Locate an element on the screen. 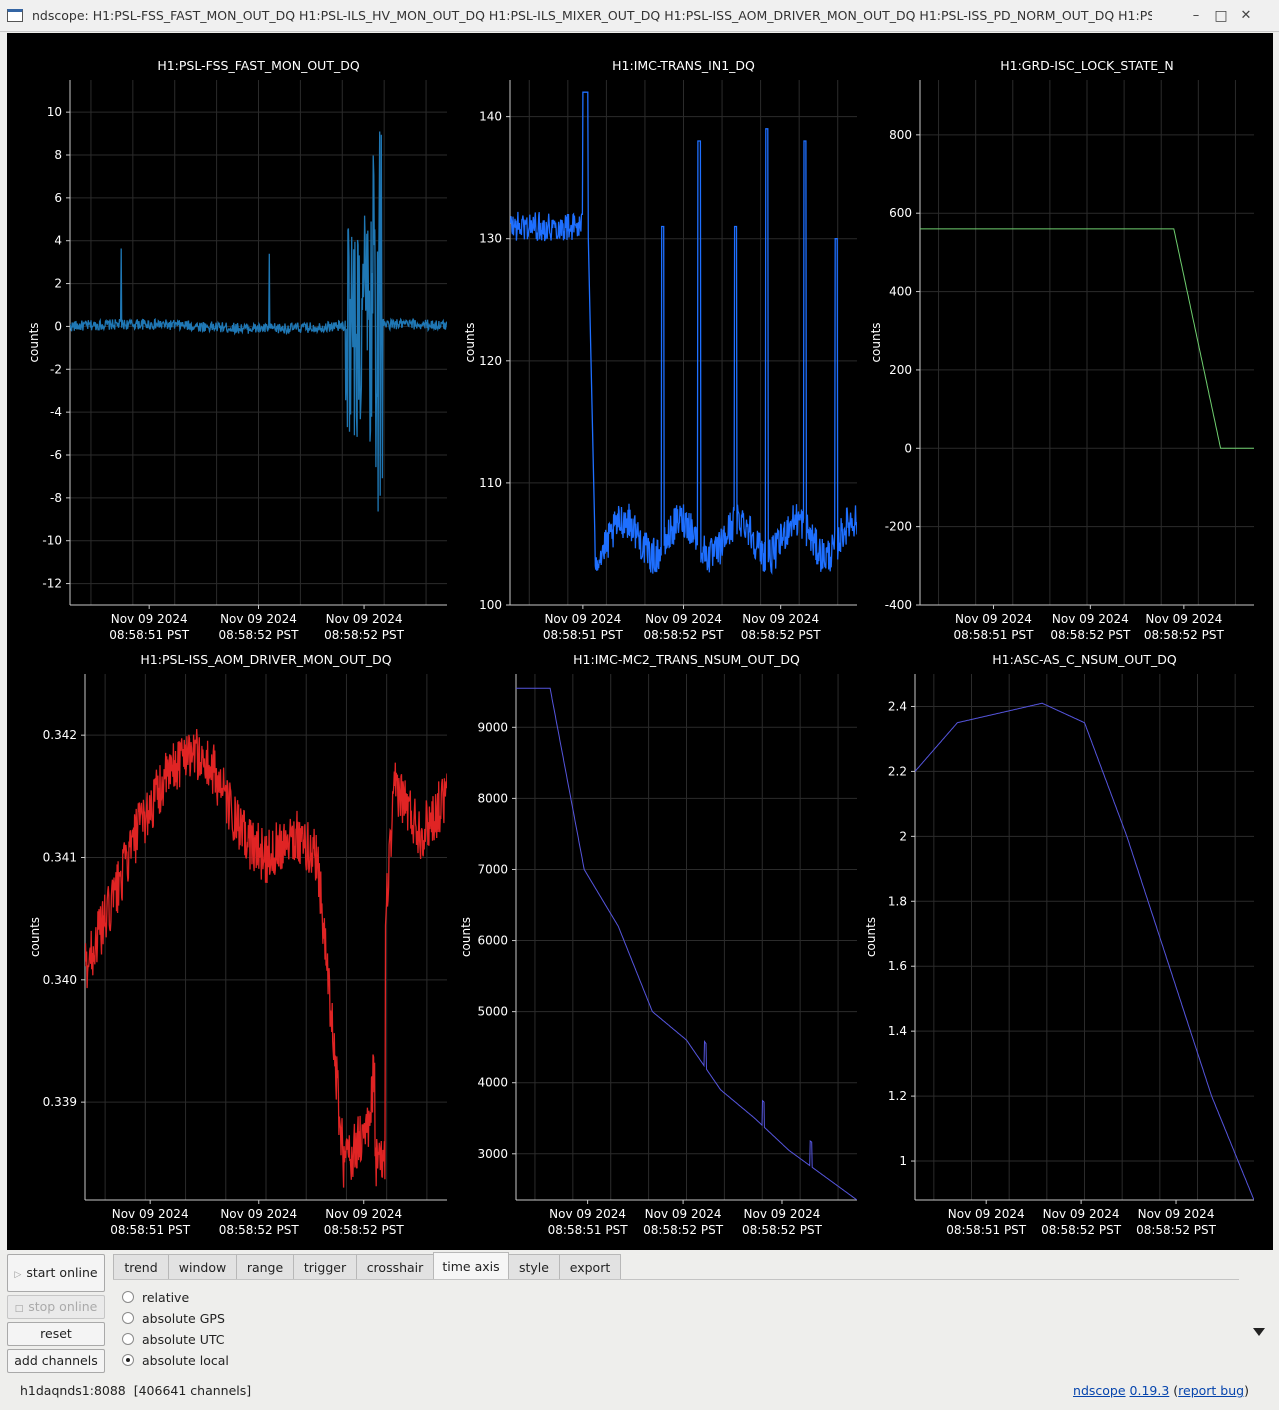 The image size is (1279, 1410). y-tick-label: 130 is located at coordinates (490, 239).